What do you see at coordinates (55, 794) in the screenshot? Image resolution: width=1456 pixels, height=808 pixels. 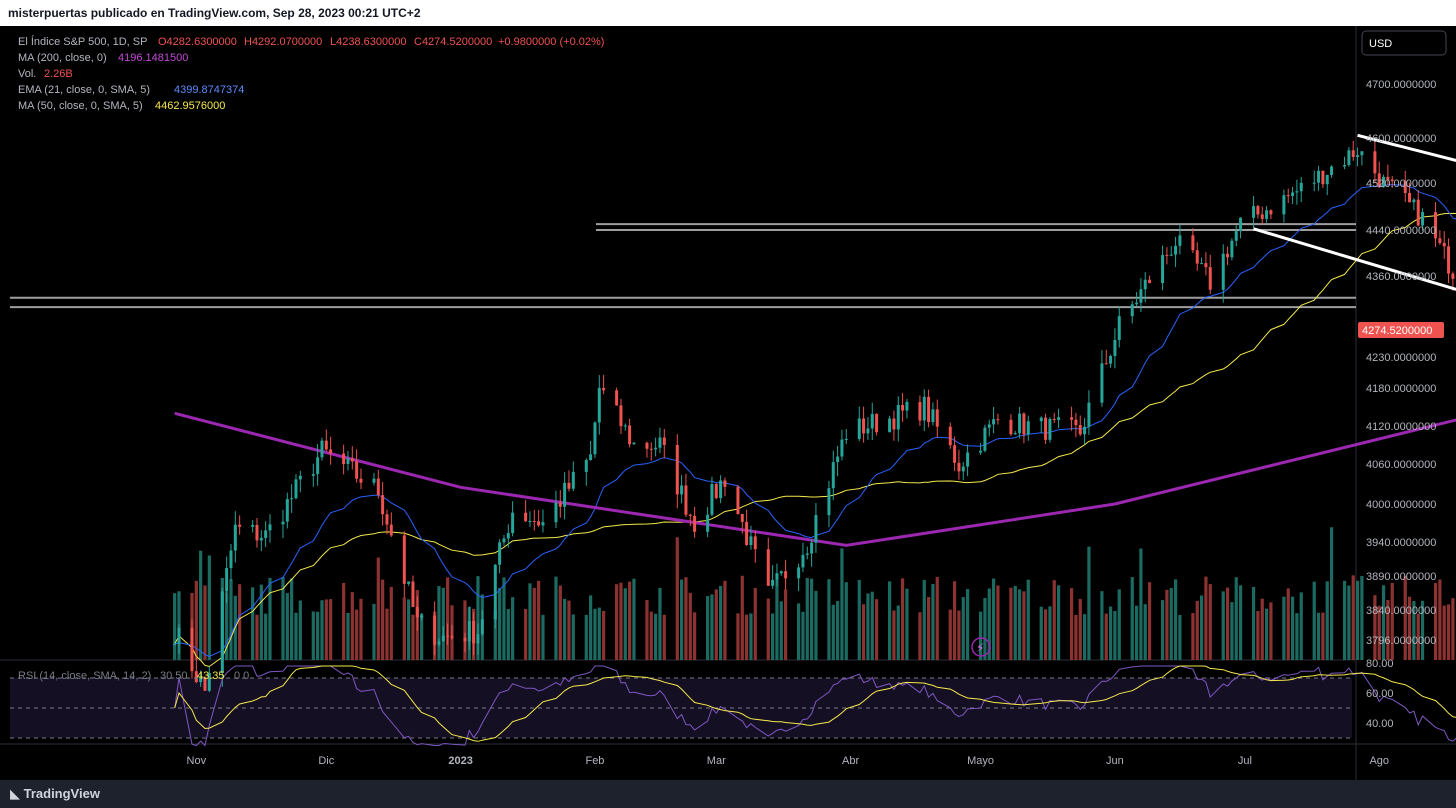 I see `tradingview-logo: ◣ TradingView` at bounding box center [55, 794].